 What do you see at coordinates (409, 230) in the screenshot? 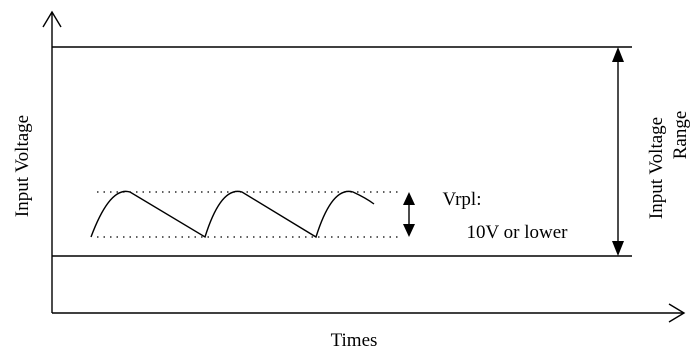
I see `ripple-arrowhead-bottom` at bounding box center [409, 230].